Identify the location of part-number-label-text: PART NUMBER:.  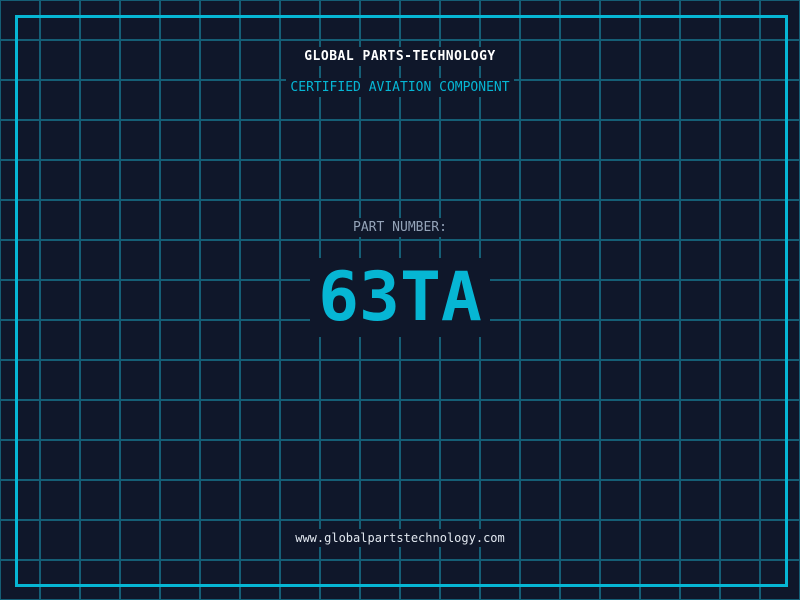
(400, 227).